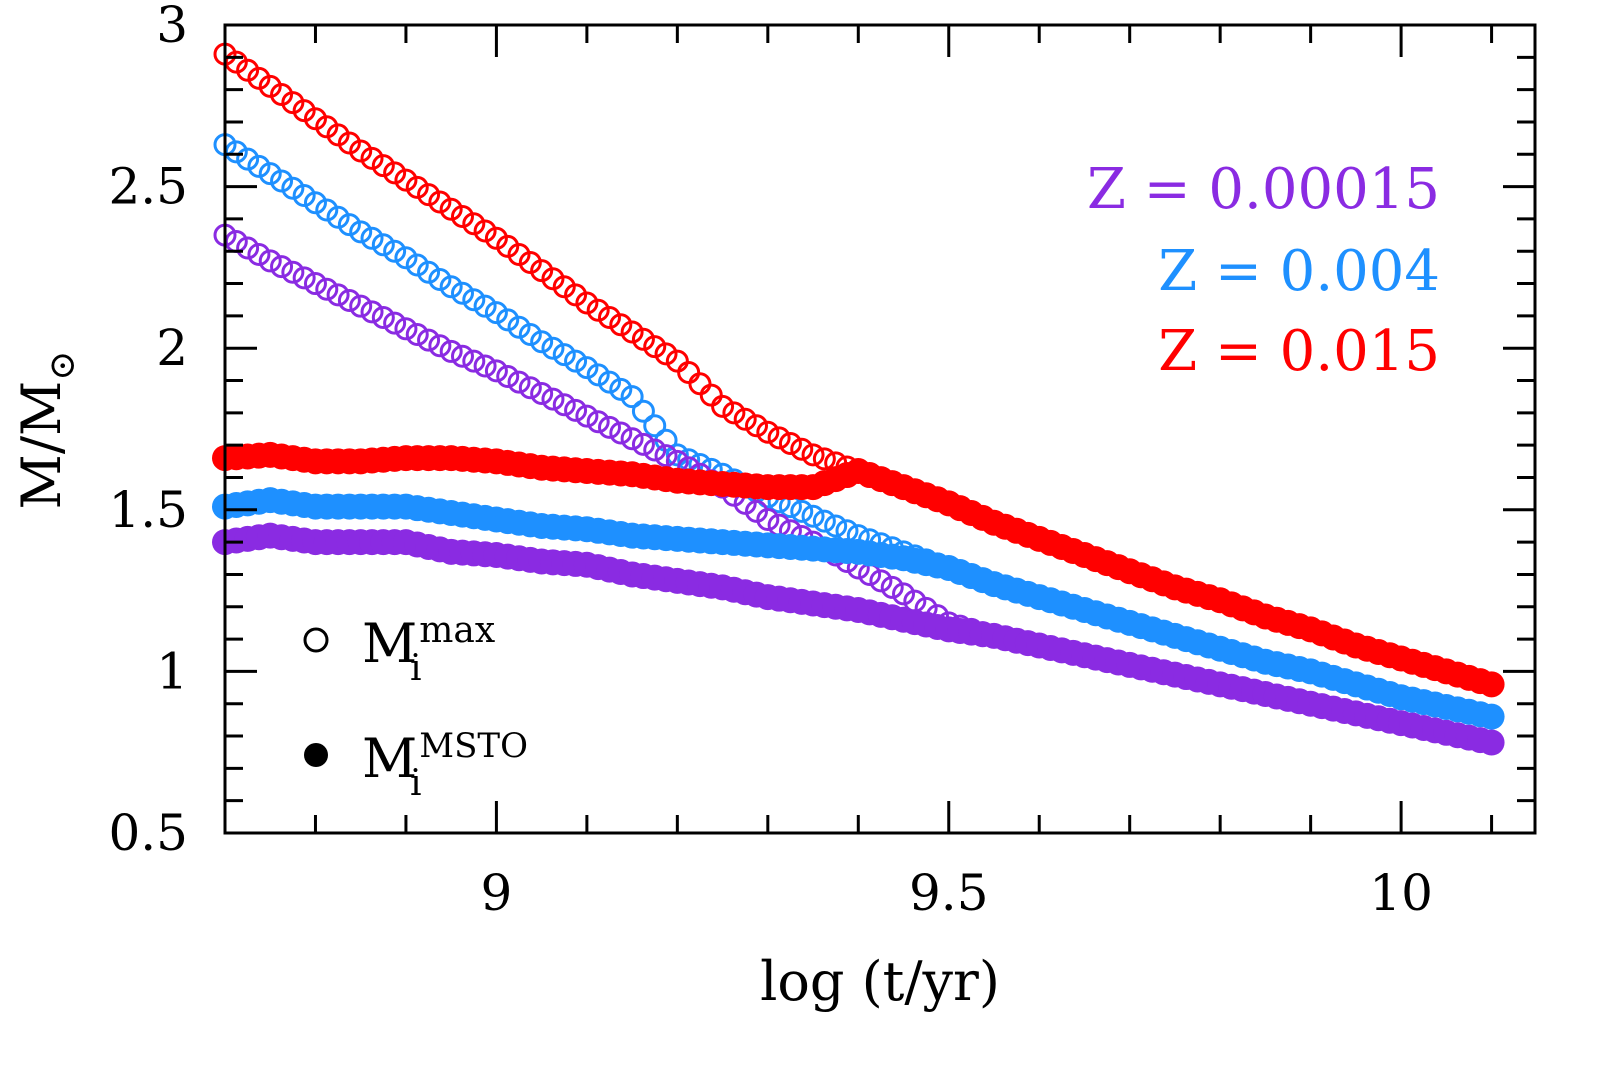 The image size is (1598, 1068). I want to click on marker-legend: Mmax i MMSTO i, so click(415, 707).